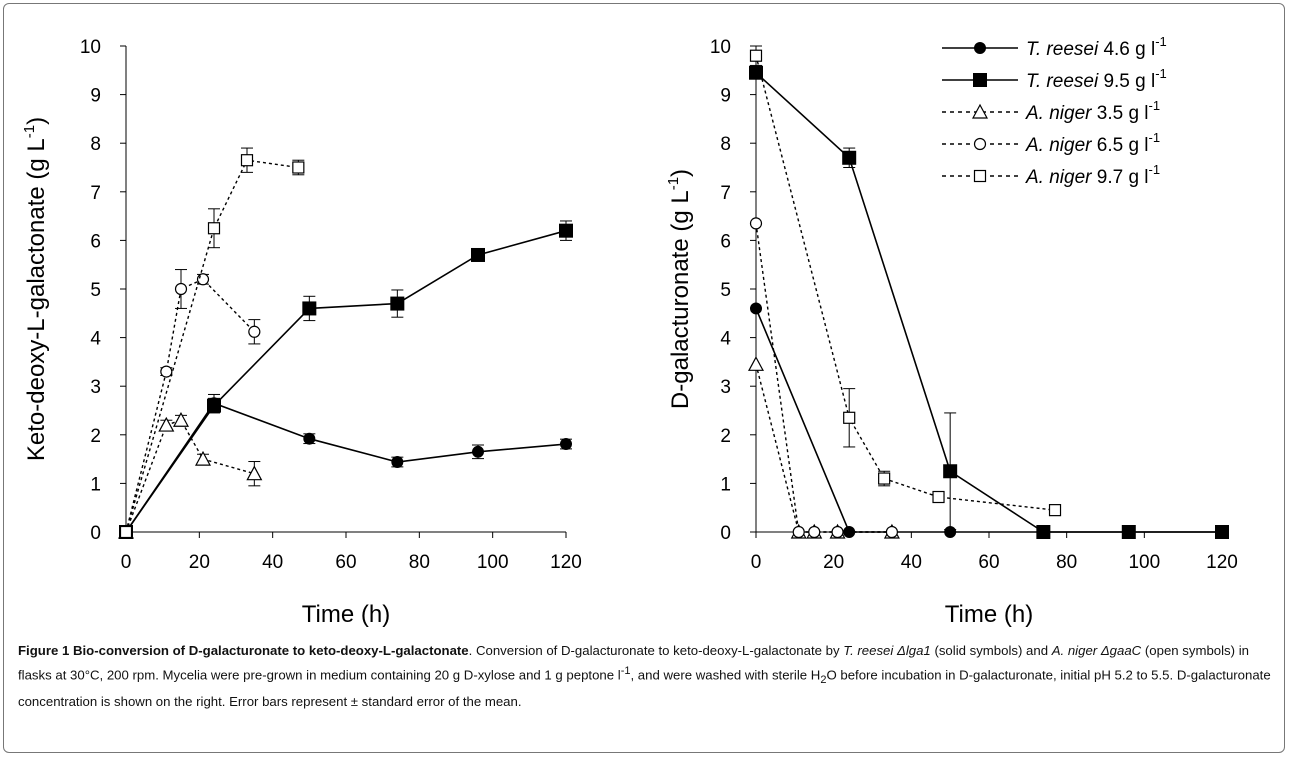 The height and width of the screenshot is (758, 1292). Describe the element at coordinates (29, 131) in the screenshot. I see `y-axis-title-sup: -1` at that location.